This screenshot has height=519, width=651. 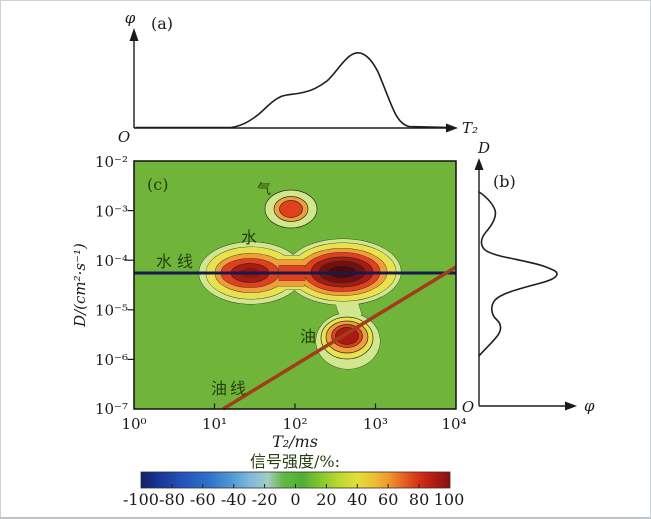 I want to click on x-tick-label: 10², so click(x=294, y=424).